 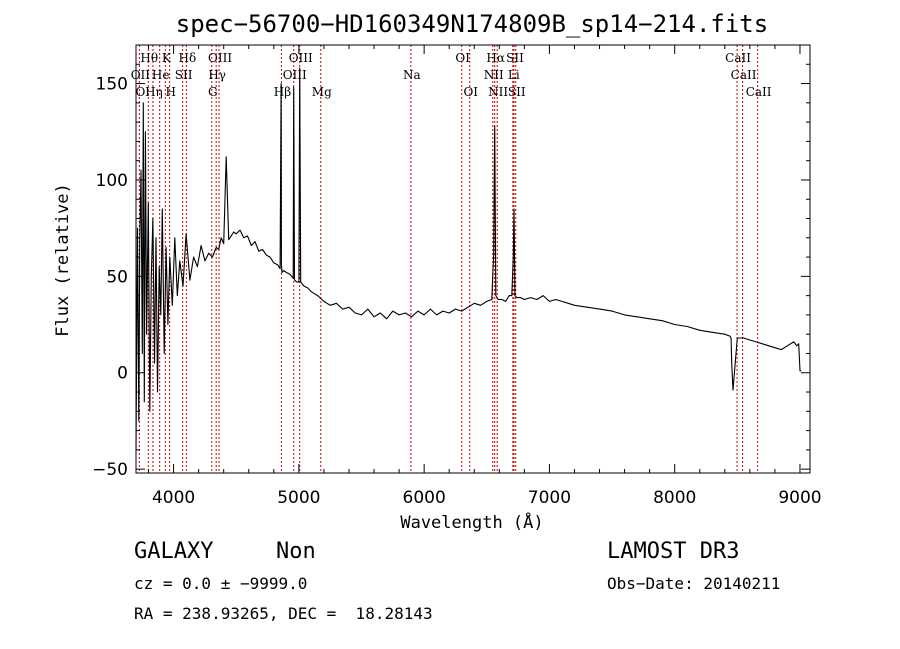 What do you see at coordinates (322, 92) in the screenshot?
I see `marker-label: Mg` at bounding box center [322, 92].